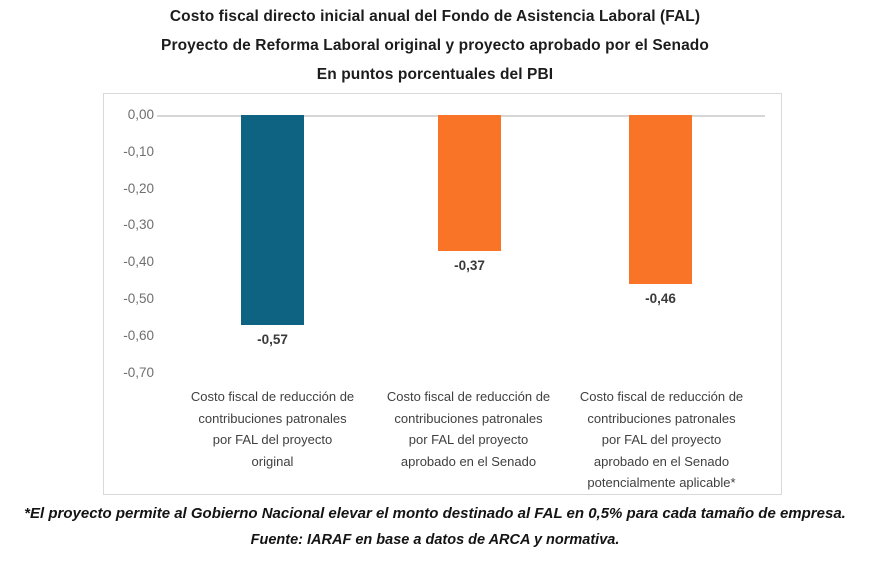 Image resolution: width=870 pixels, height=580 pixels. I want to click on bar-group-aprobado-senado: -0,37, so click(469, 194).